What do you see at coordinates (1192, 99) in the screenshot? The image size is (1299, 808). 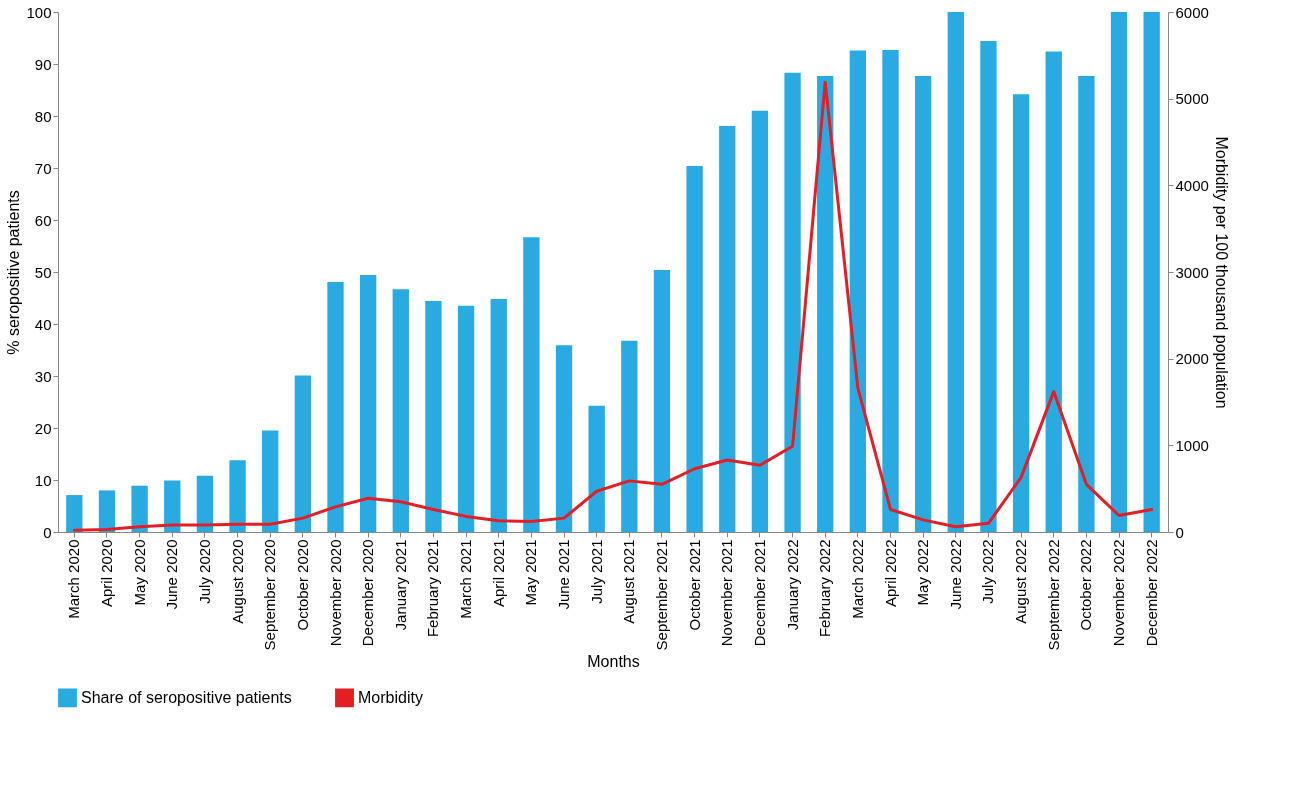 I see `y2-tick-label: 5000` at bounding box center [1192, 99].